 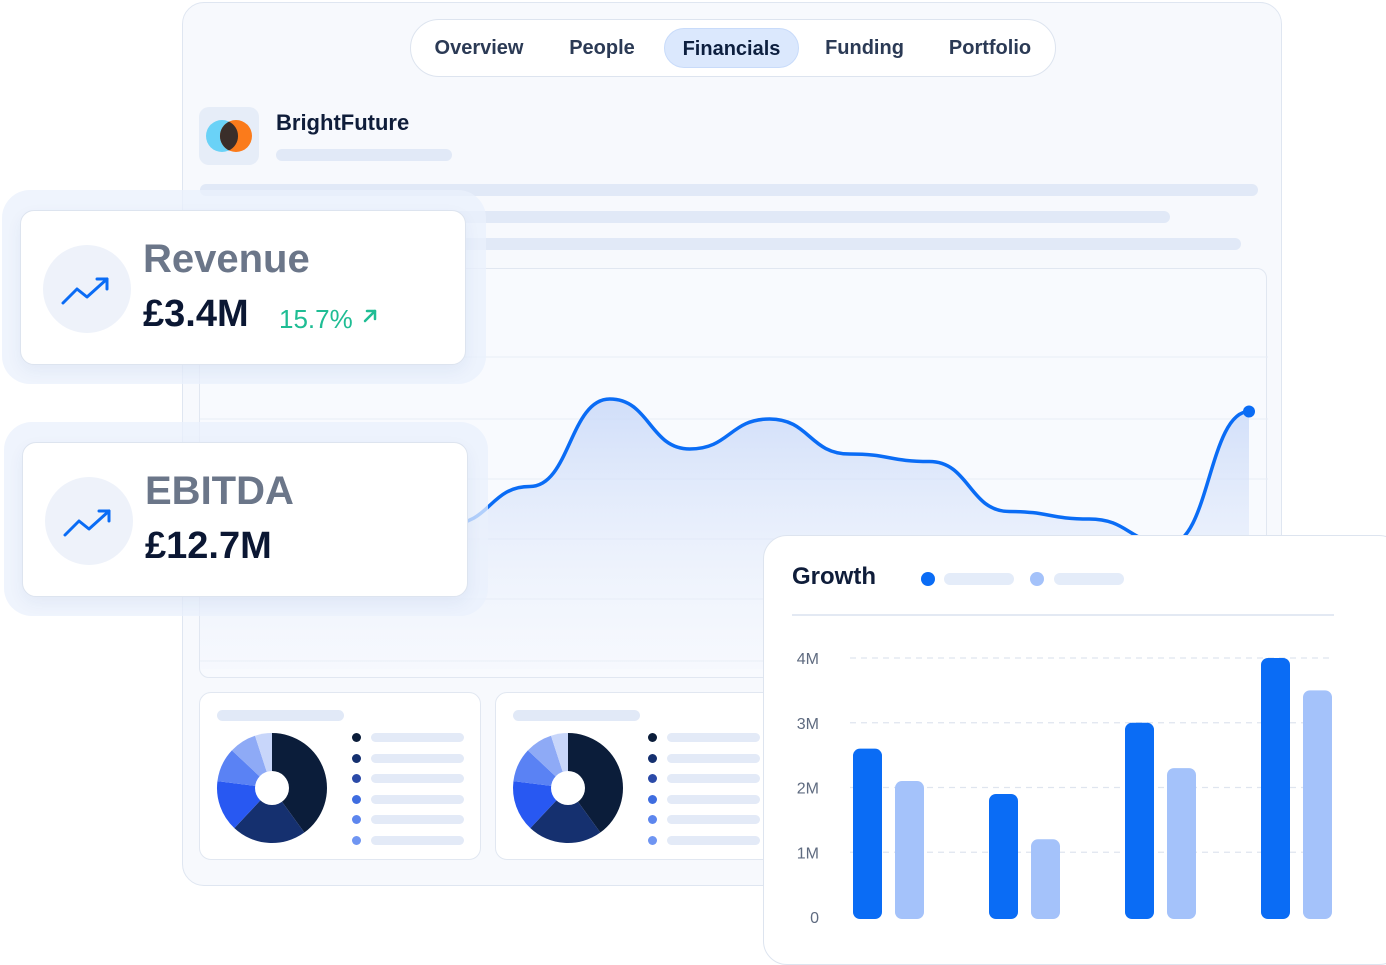 I want to click on kpi-label: EBITDA, so click(x=219, y=491).